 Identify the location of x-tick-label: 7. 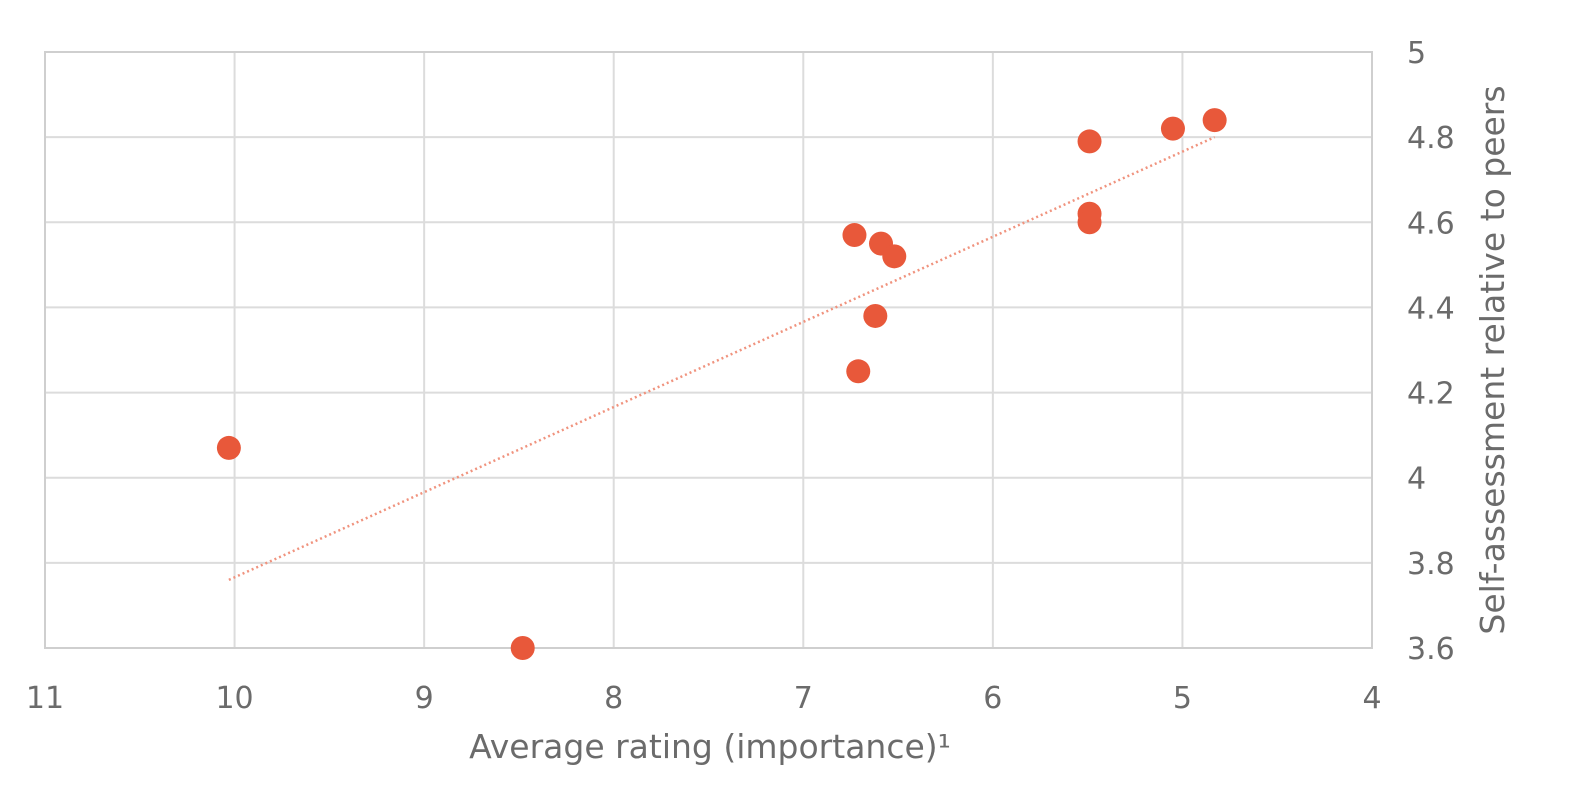
(803, 698).